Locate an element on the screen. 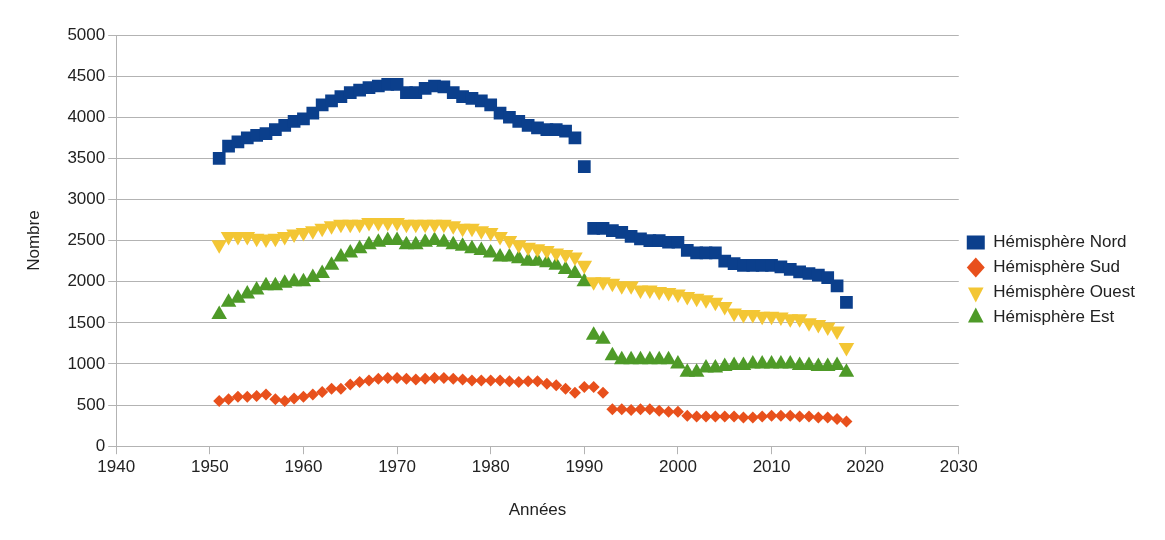  y-tick-label: 1500 is located at coordinates (86, 322).